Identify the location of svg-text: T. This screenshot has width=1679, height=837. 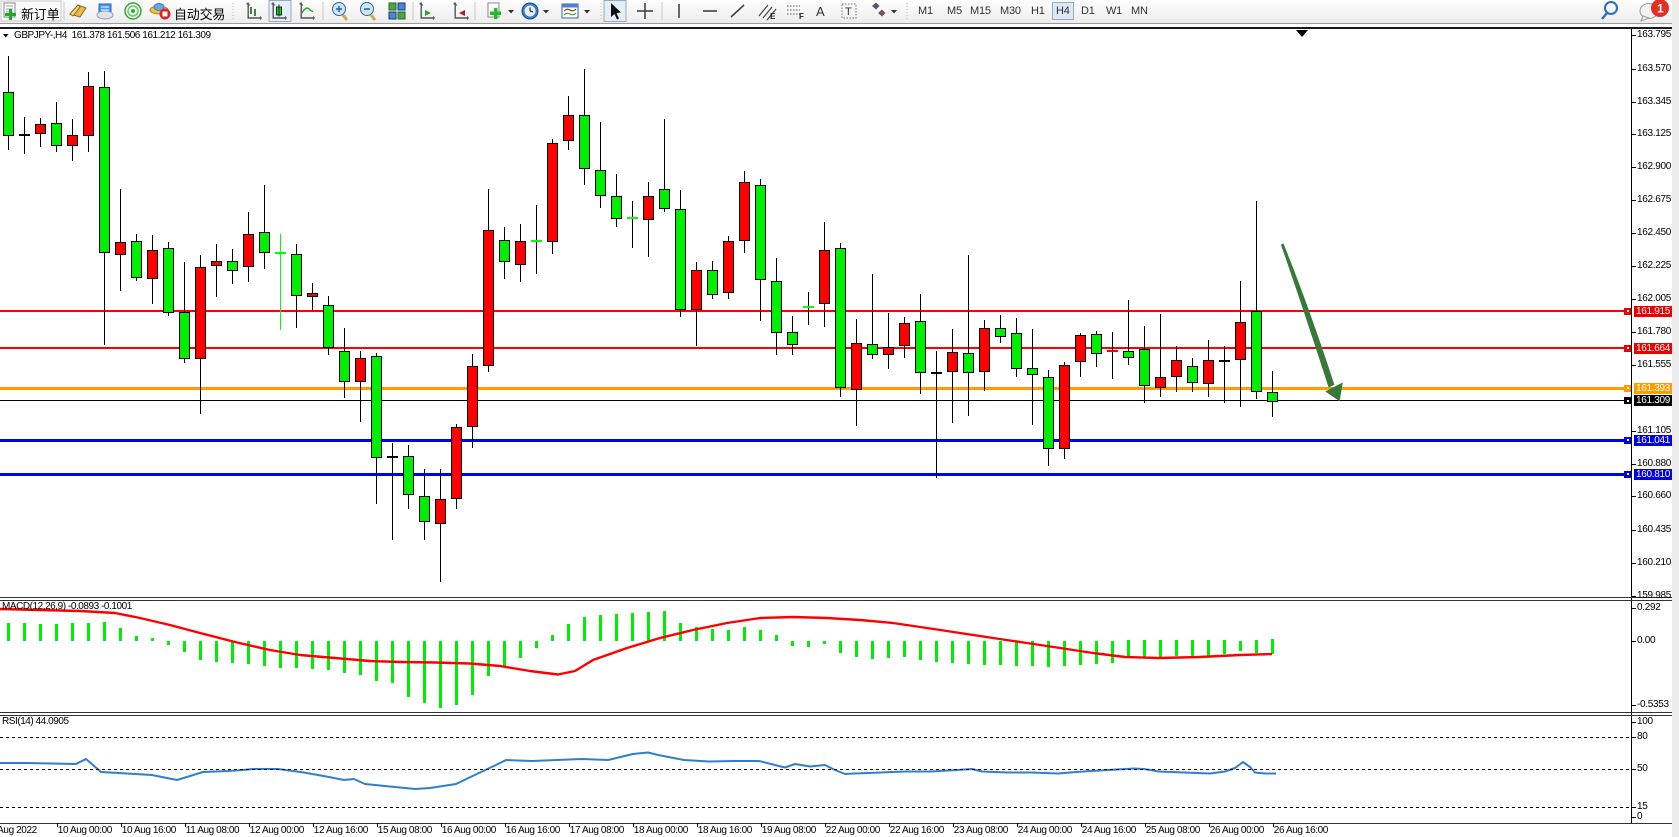
(848, 12).